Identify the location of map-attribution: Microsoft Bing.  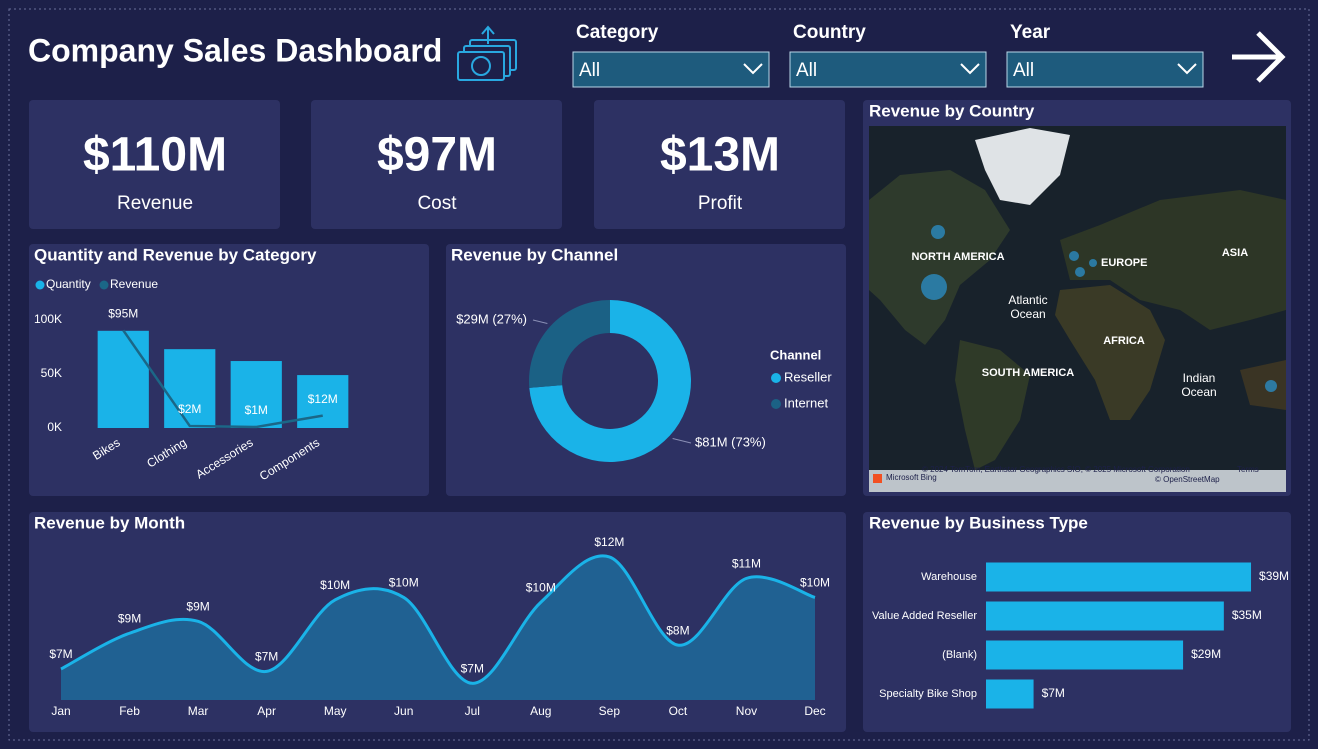
(911, 477).